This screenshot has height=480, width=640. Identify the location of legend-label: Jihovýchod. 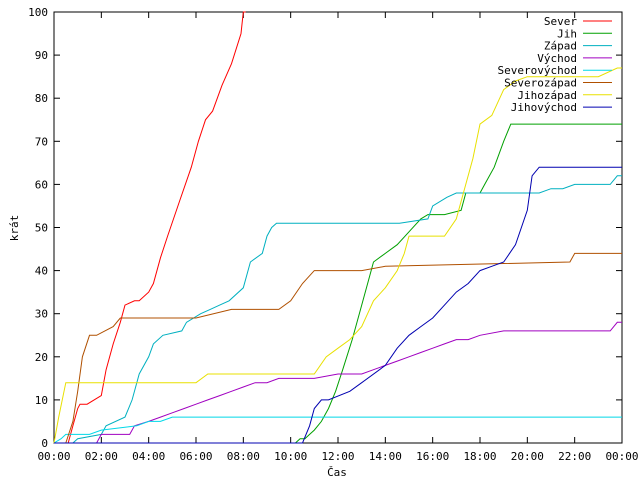
(544, 107).